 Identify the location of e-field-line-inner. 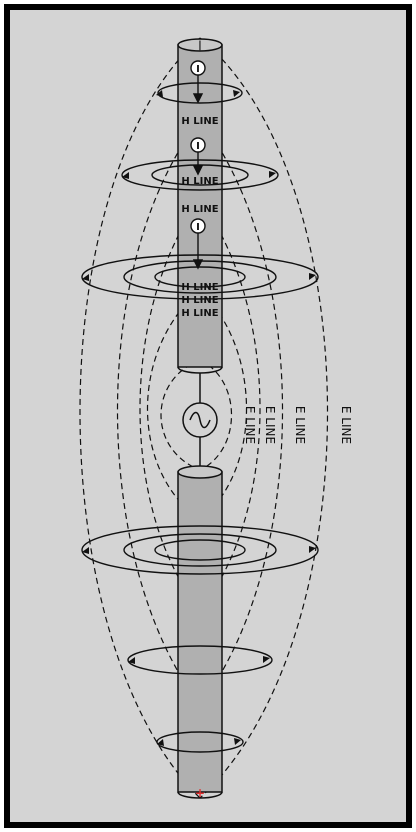
(180, 415).